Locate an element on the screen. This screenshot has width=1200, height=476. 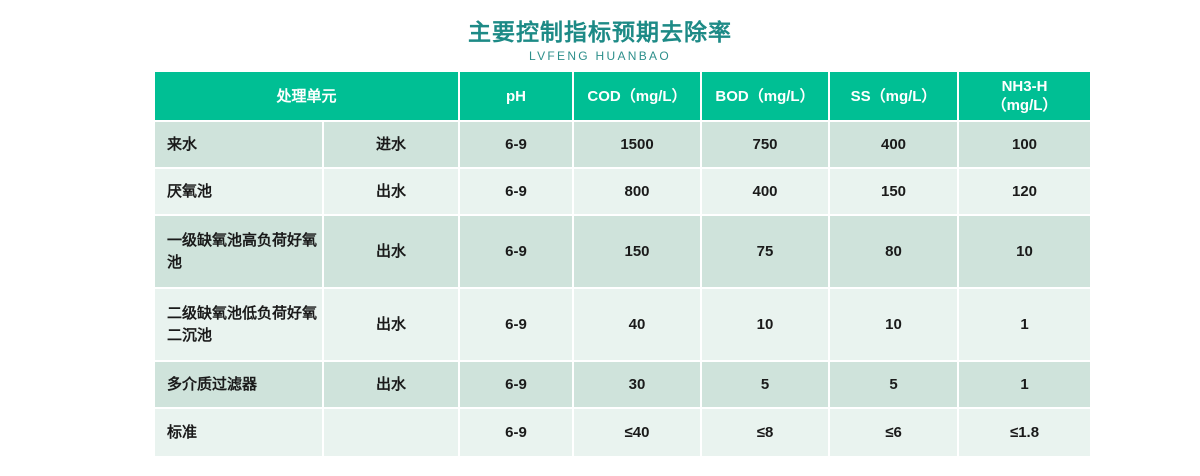
cell-flow is located at coordinates (391, 432).